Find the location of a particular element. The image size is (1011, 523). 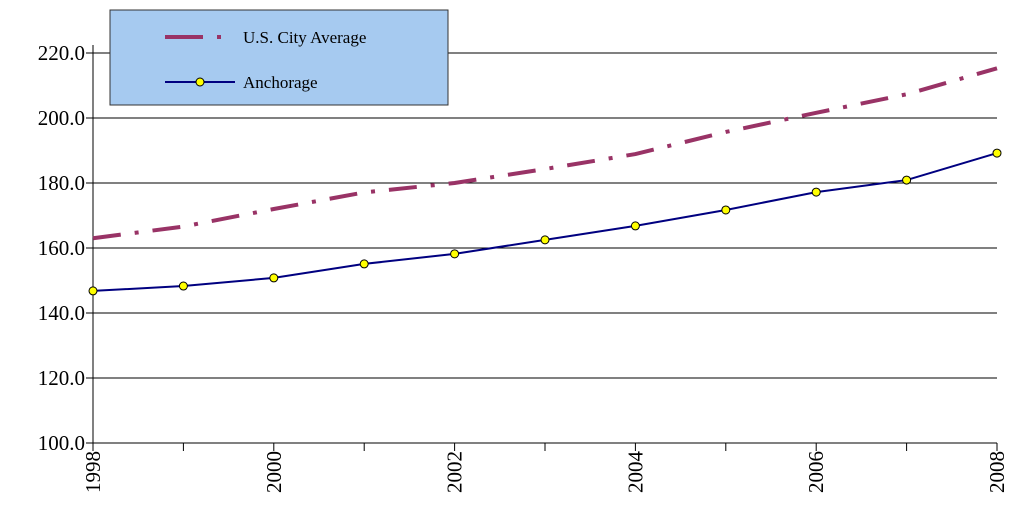

y-tick-label: 140.0 is located at coordinates (61, 313).